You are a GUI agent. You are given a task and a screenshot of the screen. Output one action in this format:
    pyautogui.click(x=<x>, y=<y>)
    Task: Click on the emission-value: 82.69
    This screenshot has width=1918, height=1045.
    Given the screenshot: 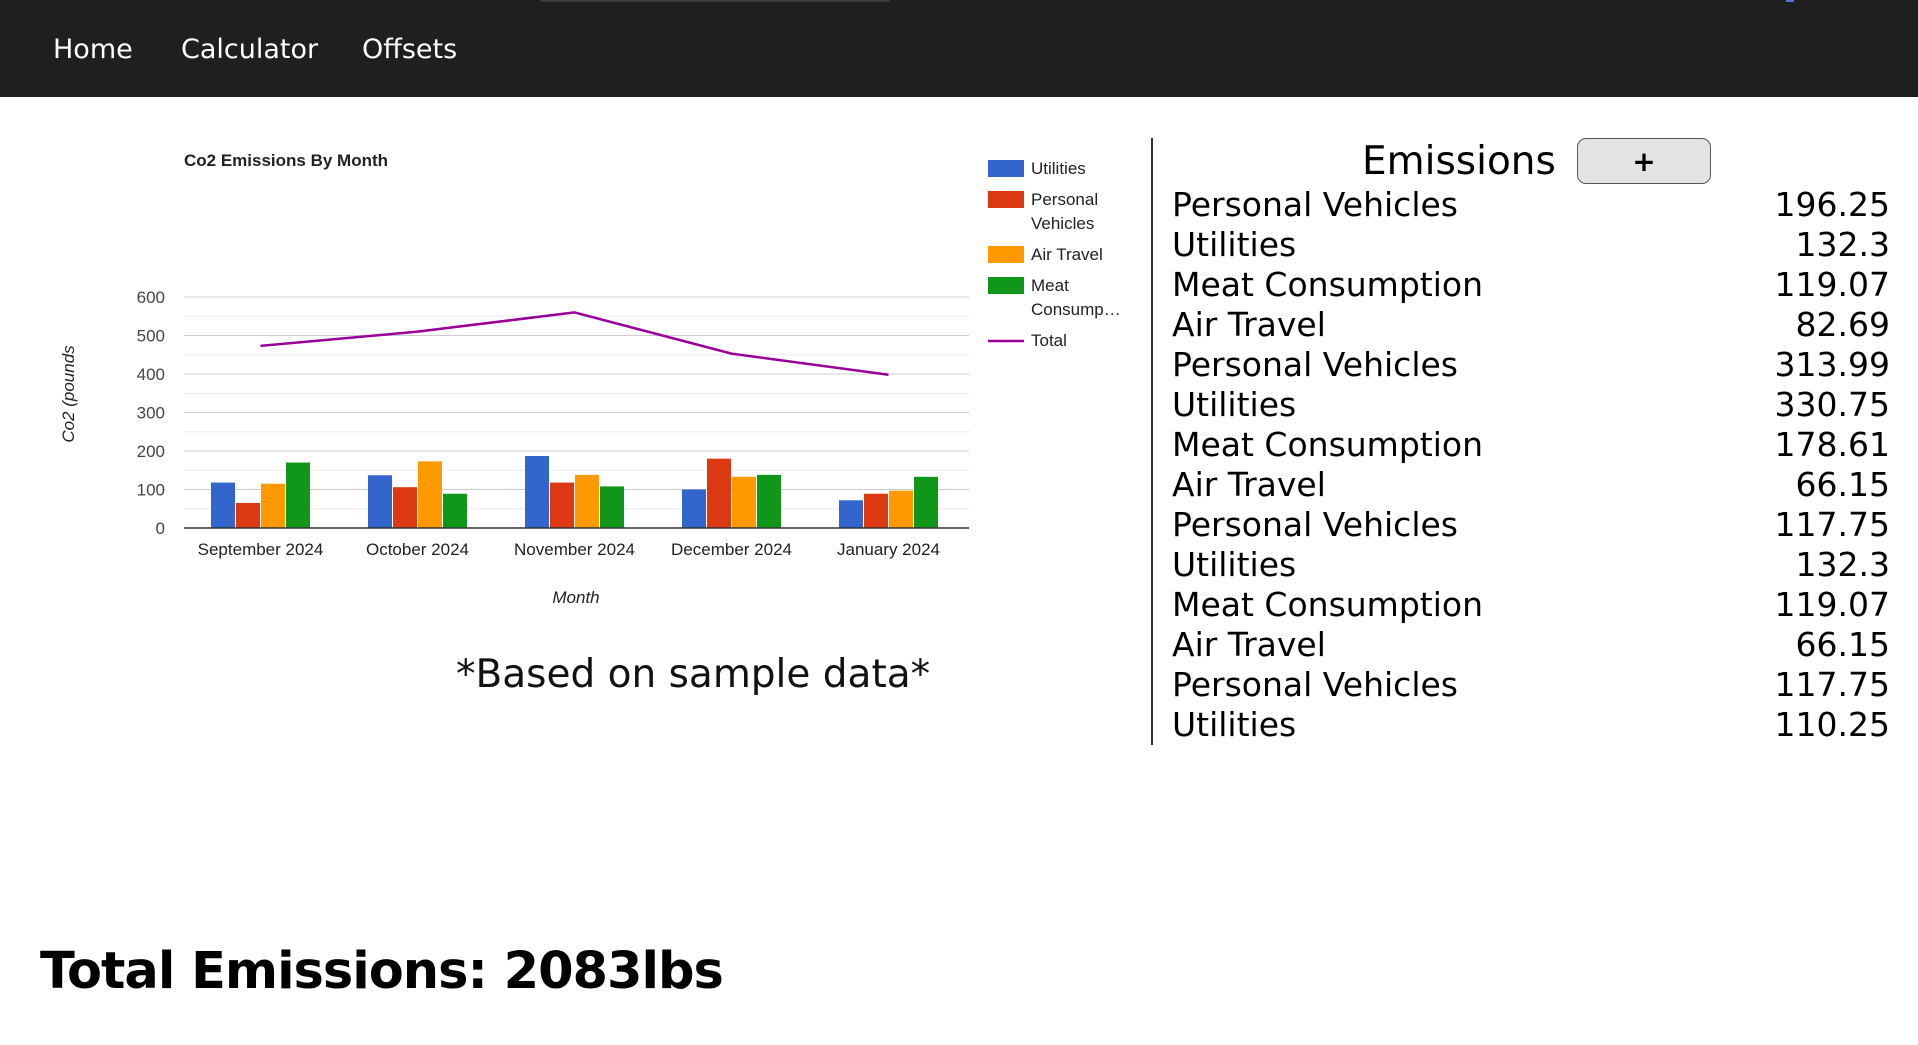 What is the action you would take?
    pyautogui.click(x=1842, y=324)
    